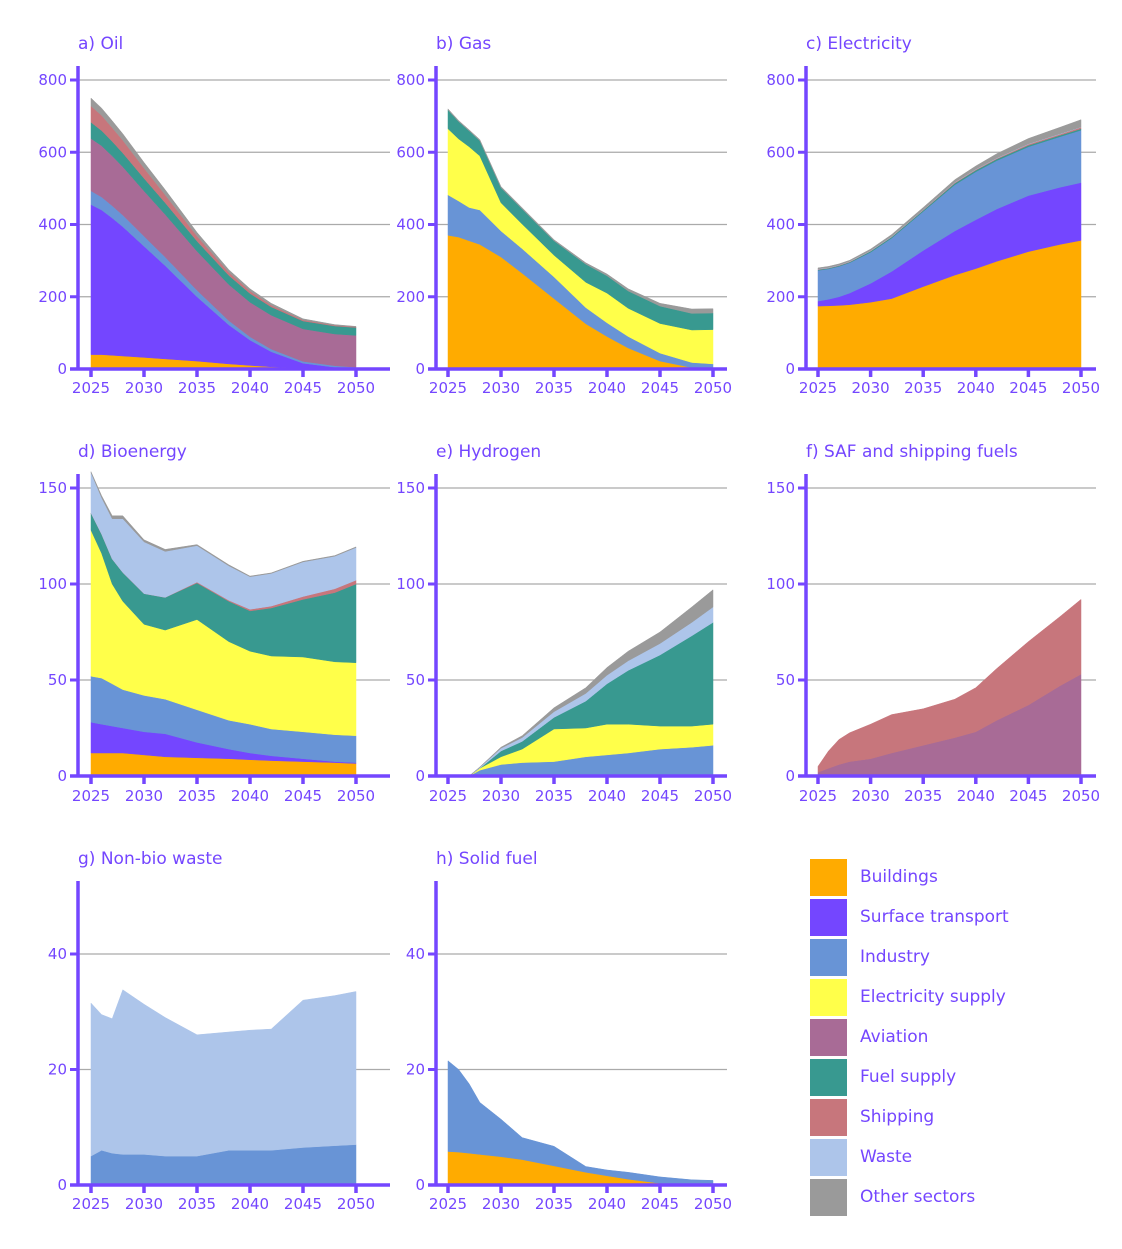 The width and height of the screenshot is (1122, 1249). I want to click on legend-label: Aviation, so click(894, 1037).